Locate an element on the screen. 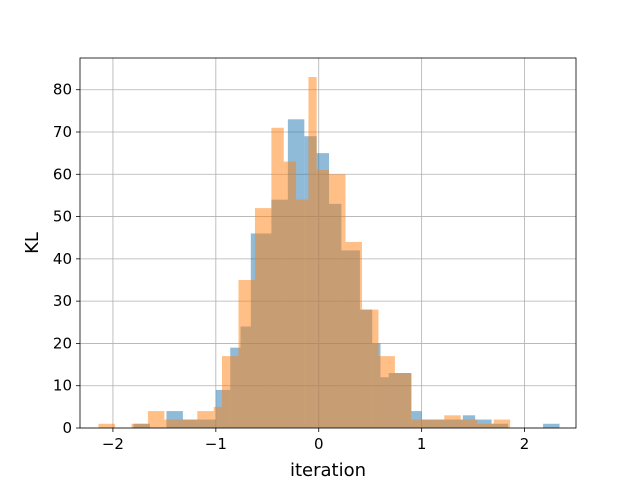  y-tick-label: 10 is located at coordinates (62, 386).